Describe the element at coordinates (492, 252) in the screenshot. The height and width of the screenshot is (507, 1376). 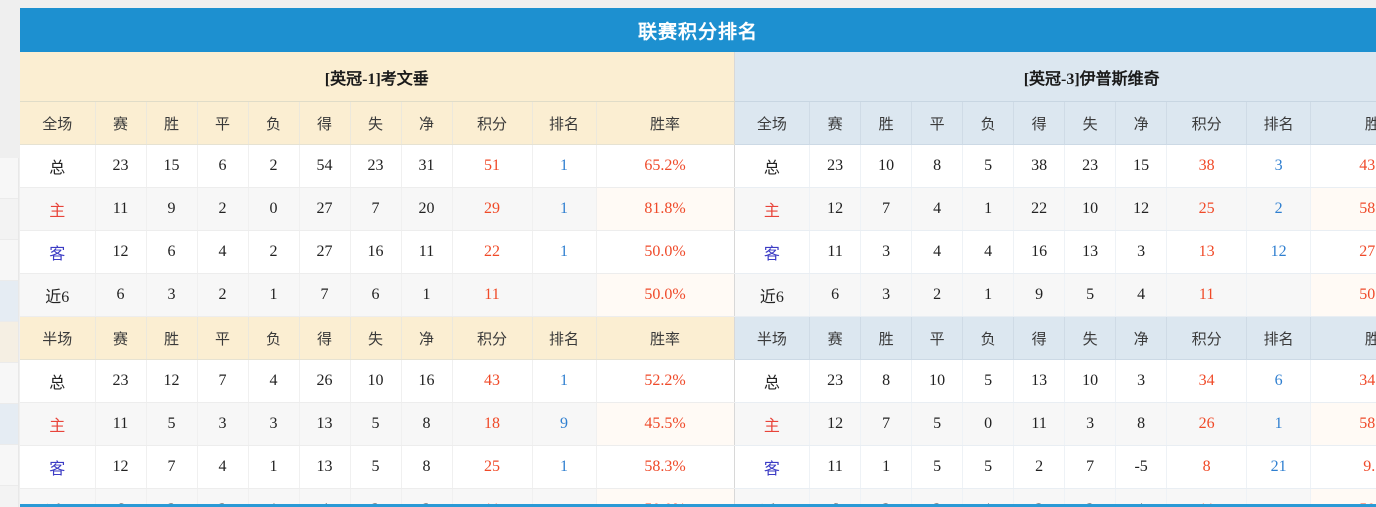
I see `points-cell: 22` at that location.